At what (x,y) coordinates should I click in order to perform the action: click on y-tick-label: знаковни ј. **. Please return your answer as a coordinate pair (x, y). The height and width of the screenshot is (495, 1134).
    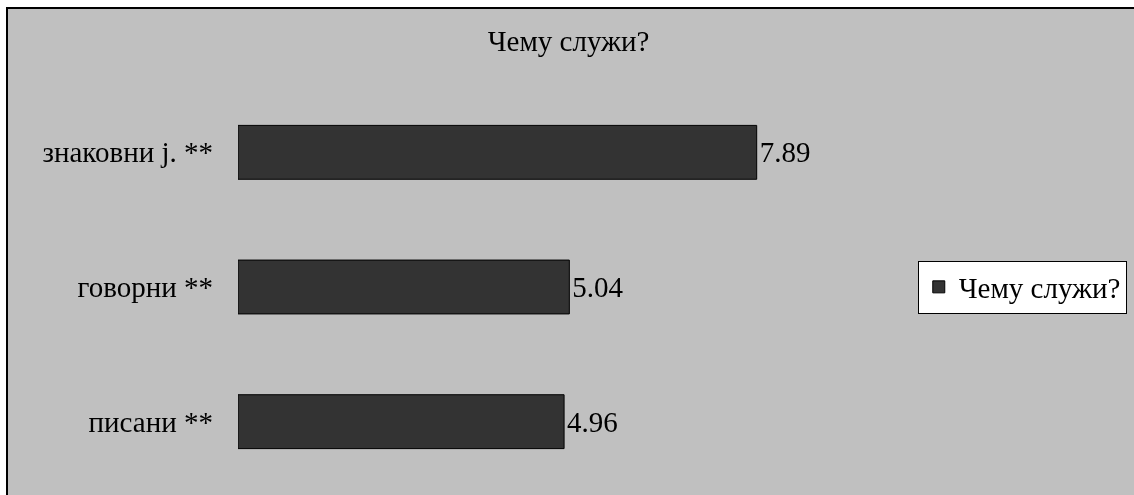
    Looking at the image, I should click on (127, 152).